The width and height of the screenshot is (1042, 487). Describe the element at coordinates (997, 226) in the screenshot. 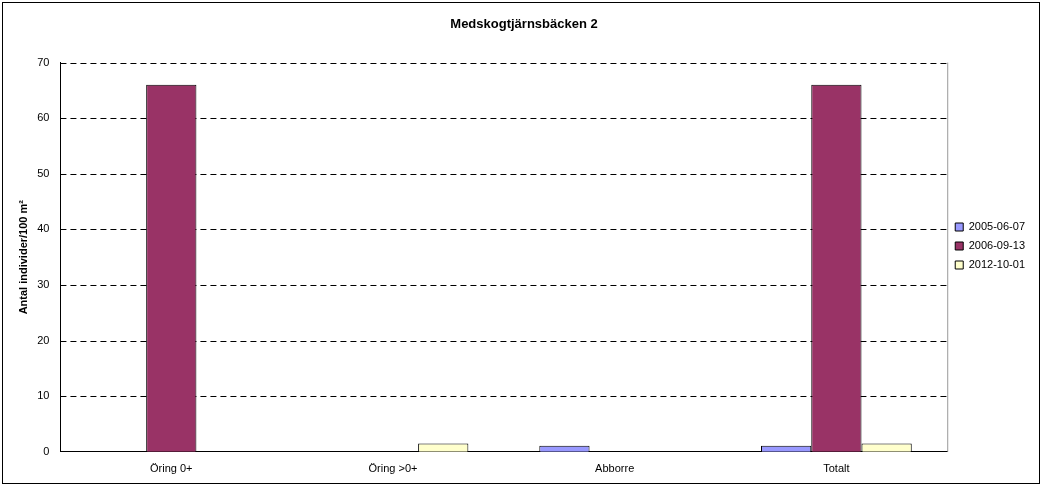

I see `legend-label: 2005-06-07` at that location.